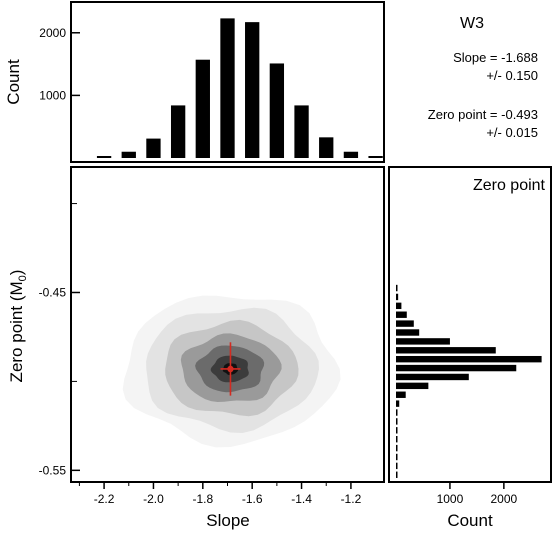 The width and height of the screenshot is (554, 554). Describe the element at coordinates (202, 499) in the screenshot. I see `x-tick-label: -1.8` at that location.